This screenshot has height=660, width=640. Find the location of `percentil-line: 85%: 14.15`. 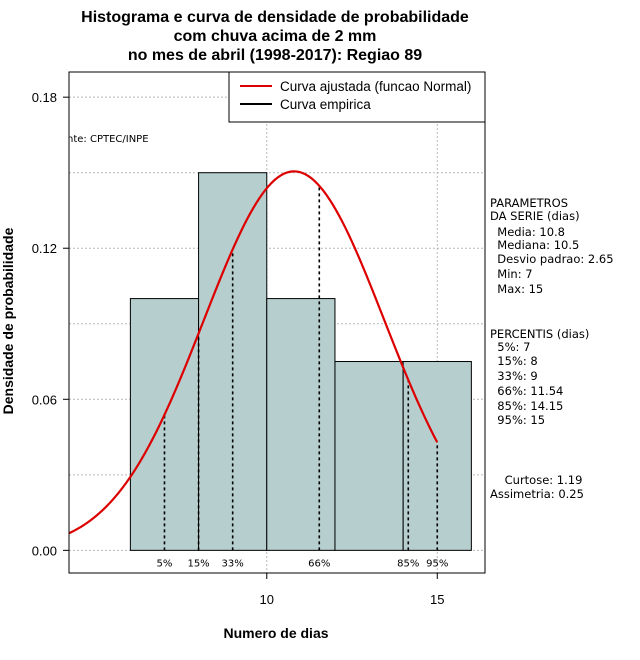

percentil-line: 85%: 14.15 is located at coordinates (526, 406).